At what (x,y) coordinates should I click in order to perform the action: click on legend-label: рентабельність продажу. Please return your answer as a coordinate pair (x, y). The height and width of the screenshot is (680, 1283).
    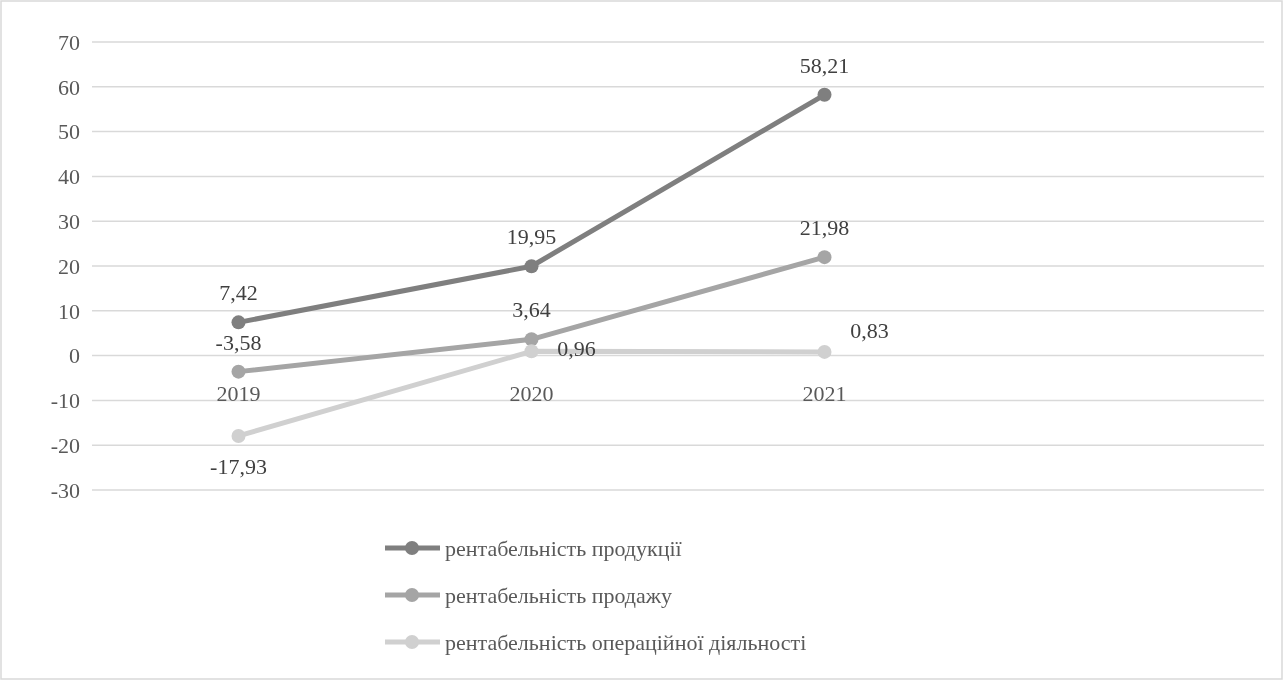
    Looking at the image, I should click on (558, 595).